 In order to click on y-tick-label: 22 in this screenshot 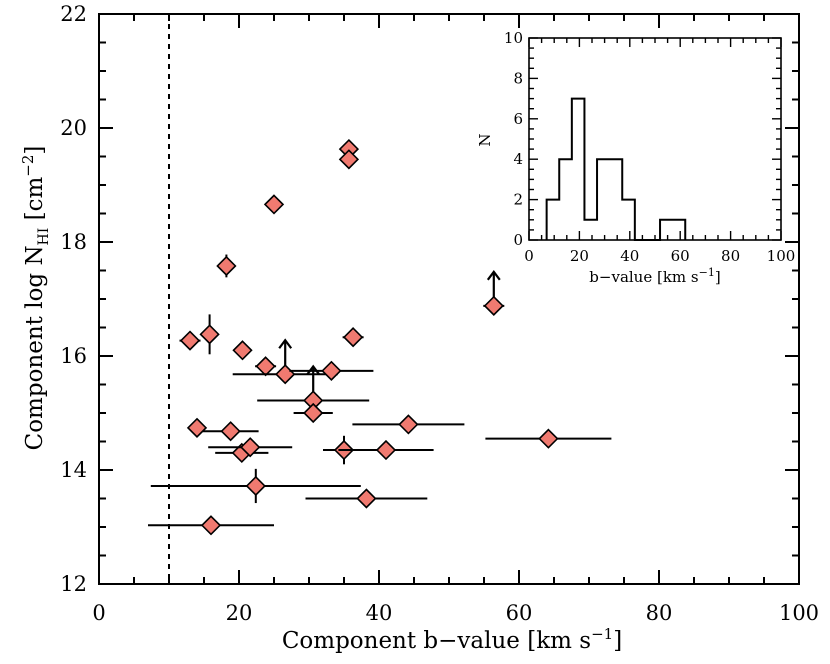, I will do `click(73, 14)`.